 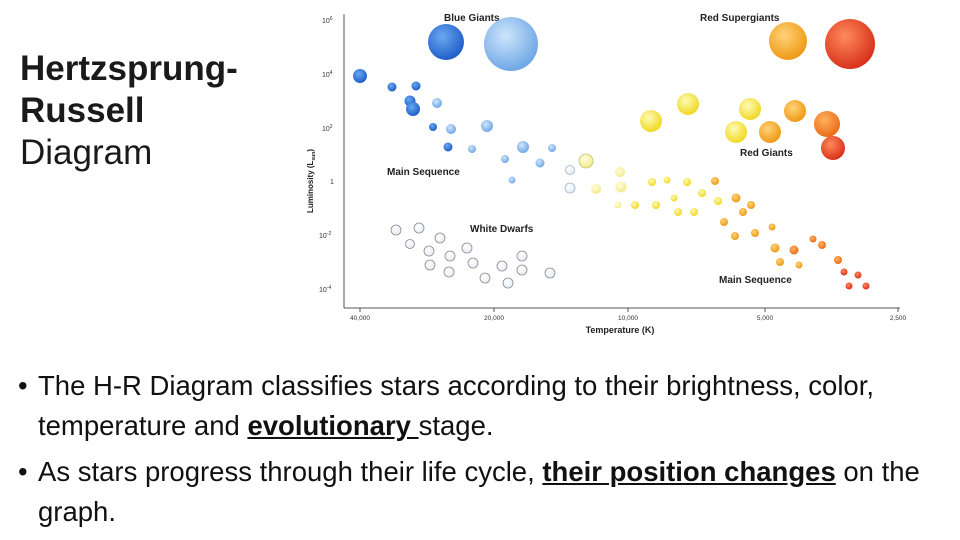 I want to click on label-red-supergiants: Red Supergiants, so click(x=740, y=18).